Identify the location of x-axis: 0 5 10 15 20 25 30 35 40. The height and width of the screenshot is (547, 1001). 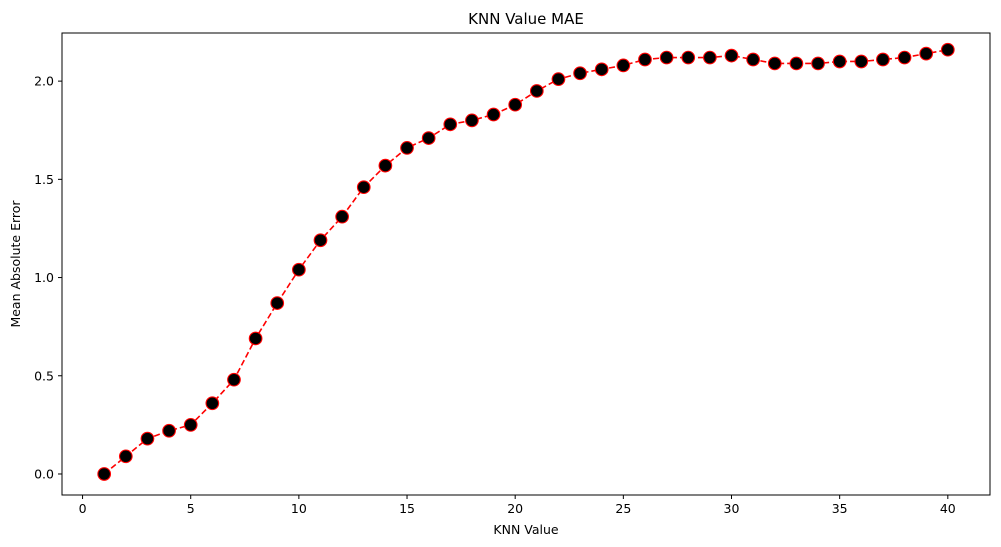
(517, 505).